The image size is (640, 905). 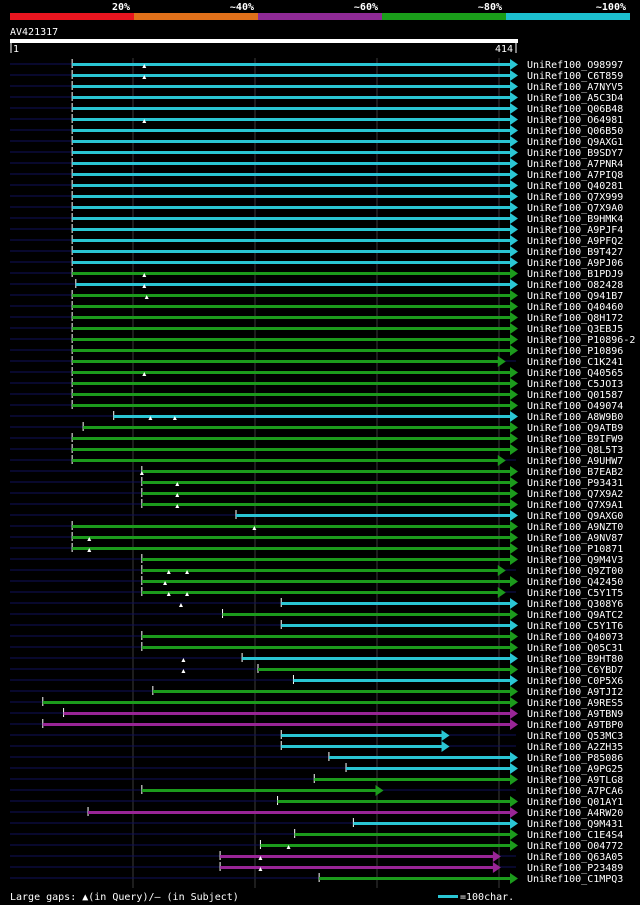 What do you see at coordinates (575, 252) in the screenshot?
I see `hit-label: UniRef100_B9T427` at bounding box center [575, 252].